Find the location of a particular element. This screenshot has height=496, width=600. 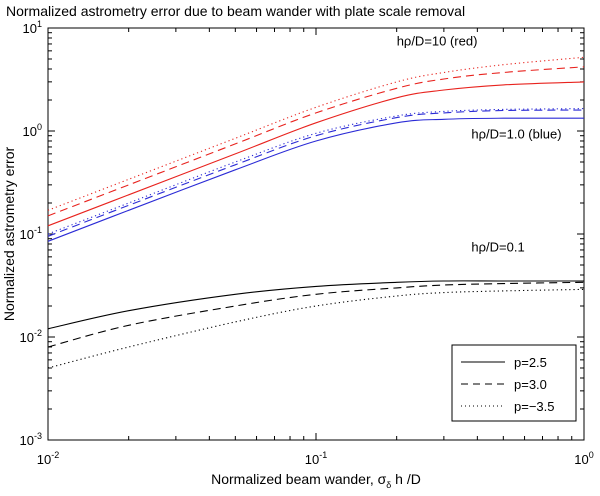

x-axis-label-prefix: Normalized beam wander, is located at coordinates (294, 479).